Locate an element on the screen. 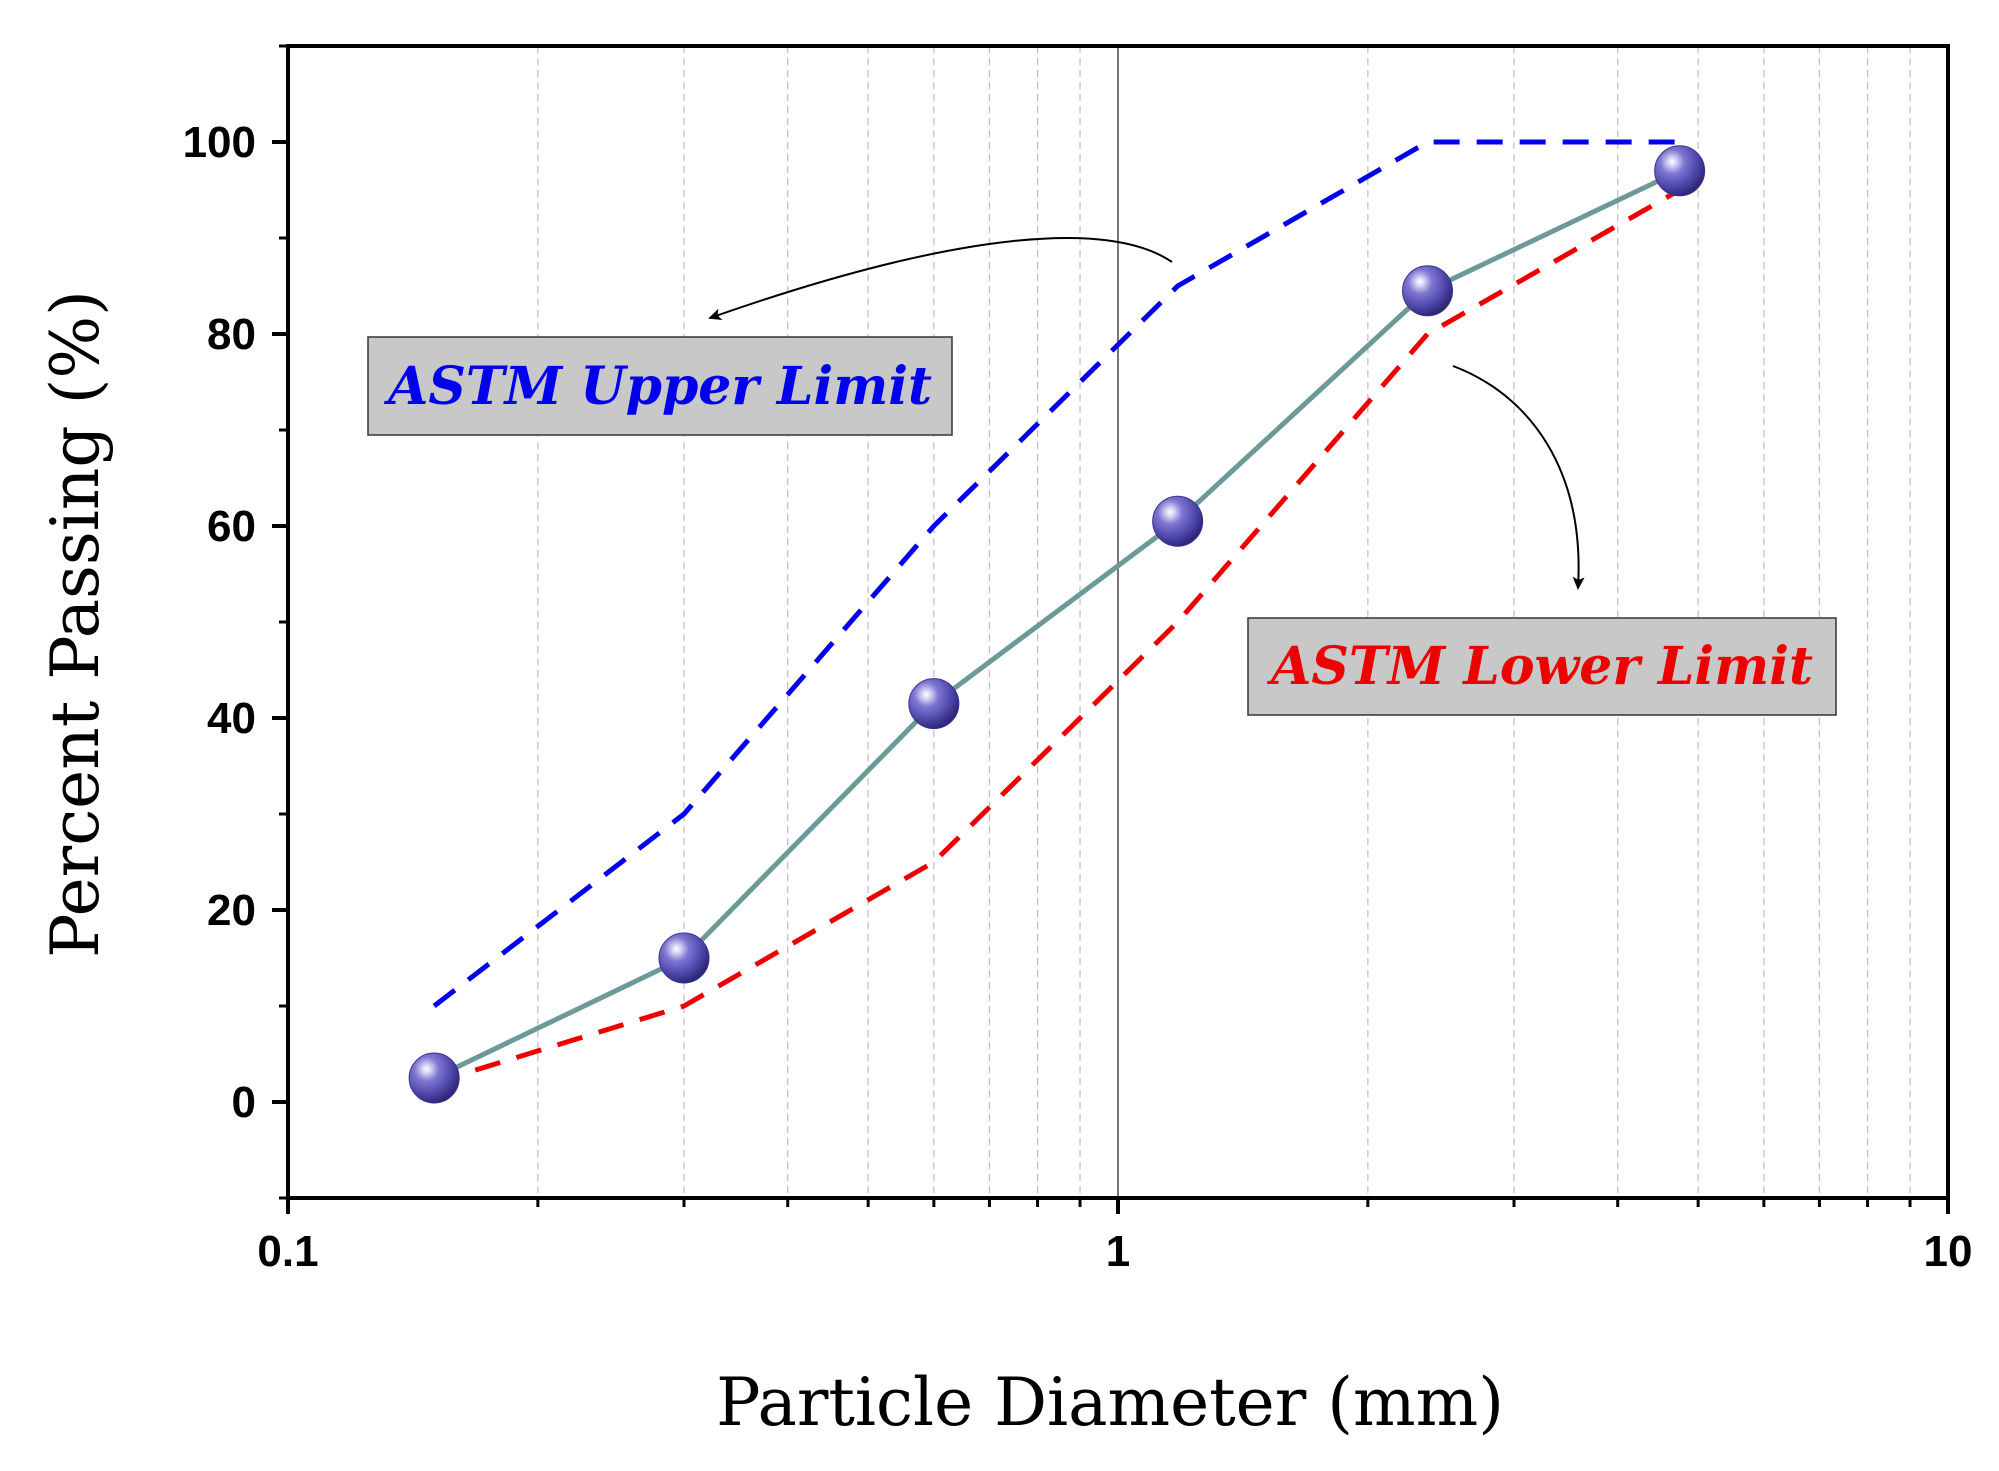  annotation-upper-box is located at coordinates (660, 386).